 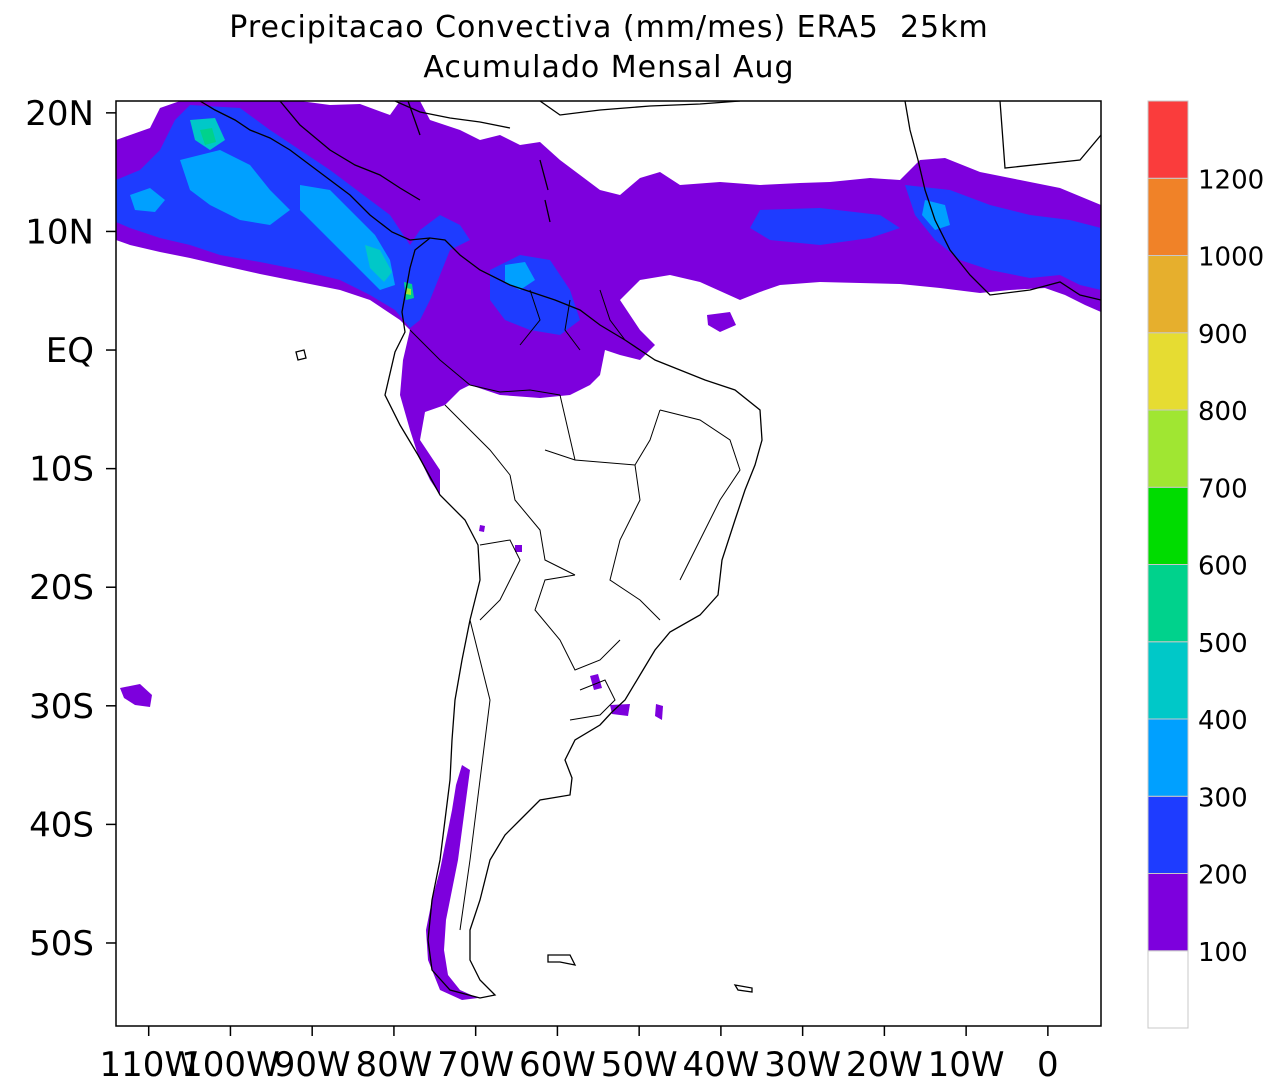 I want to click on precip-core-green, so click(x=208, y=136).